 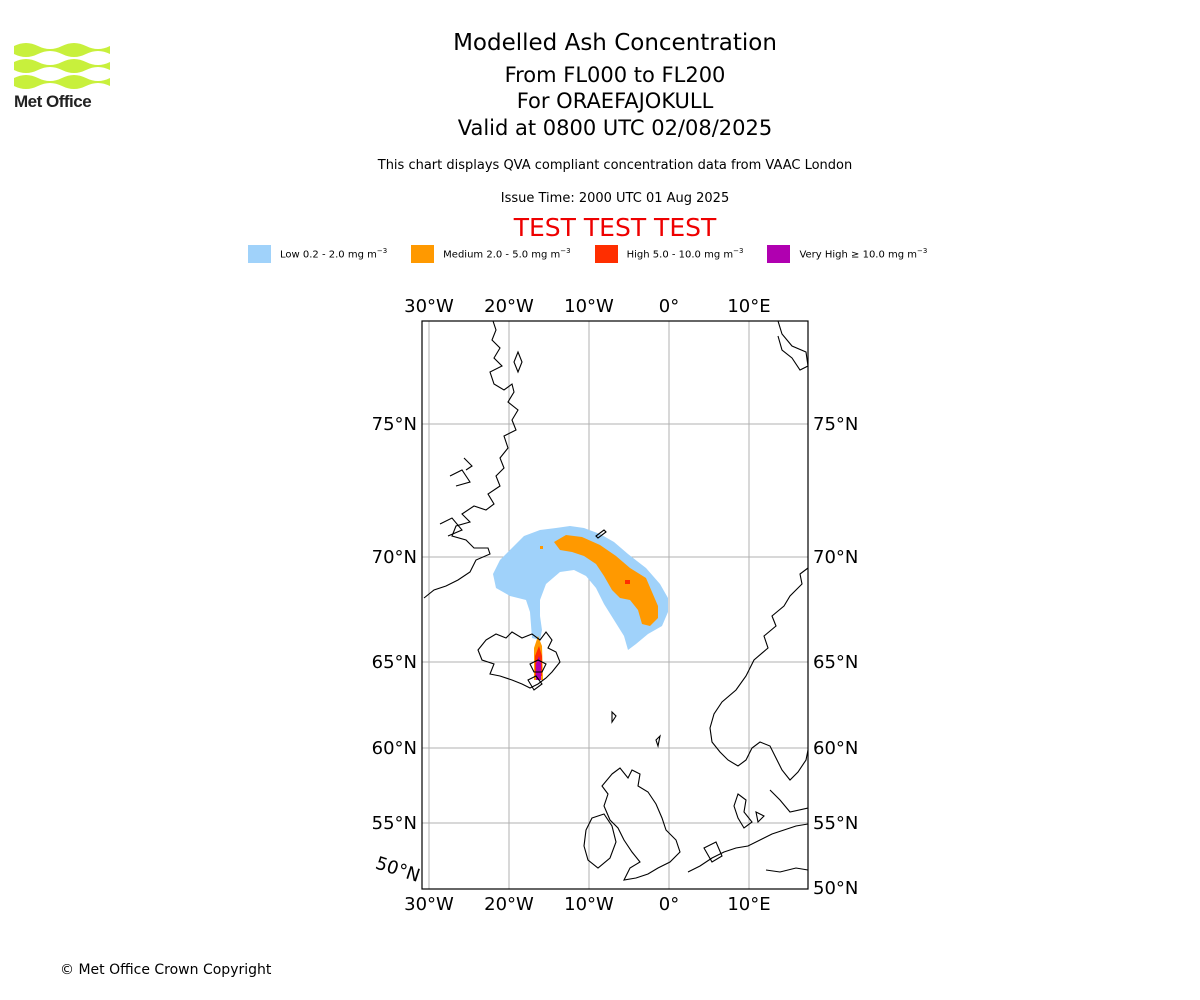 What do you see at coordinates (328, 255) in the screenshot?
I see `legend-label-low: Low 0.2 - 2.0 mg m` at bounding box center [328, 255].